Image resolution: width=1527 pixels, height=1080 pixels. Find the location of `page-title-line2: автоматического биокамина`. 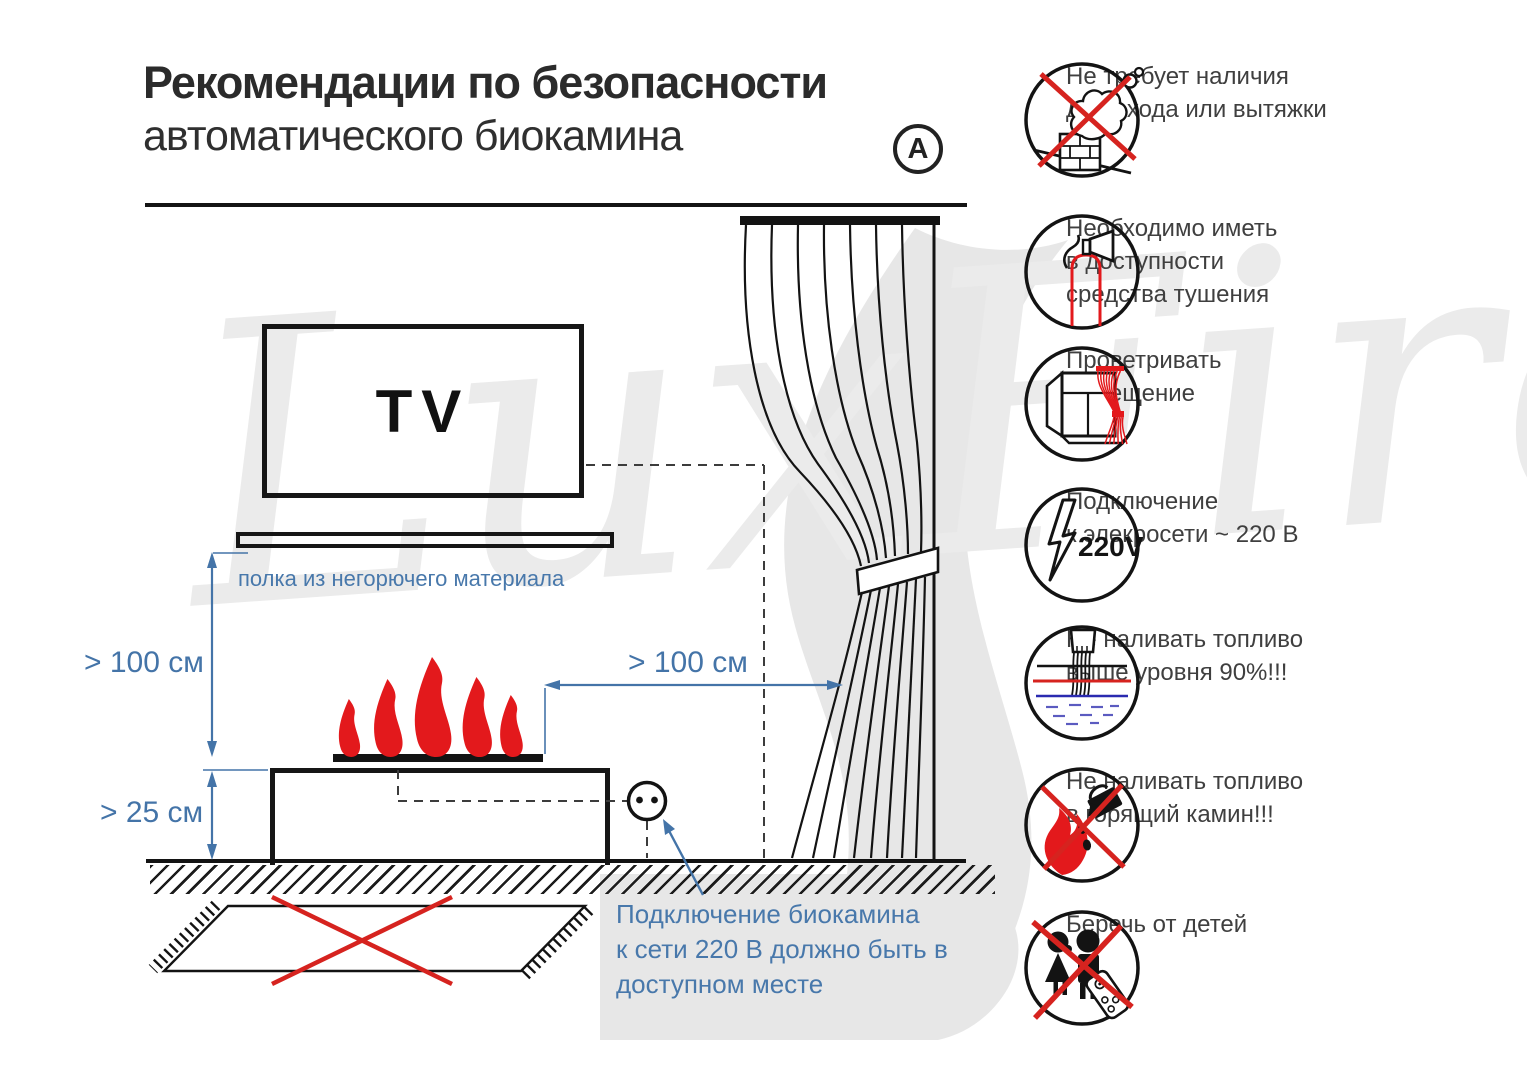

page-title-line2: автоматического биокамина is located at coordinates (413, 136).